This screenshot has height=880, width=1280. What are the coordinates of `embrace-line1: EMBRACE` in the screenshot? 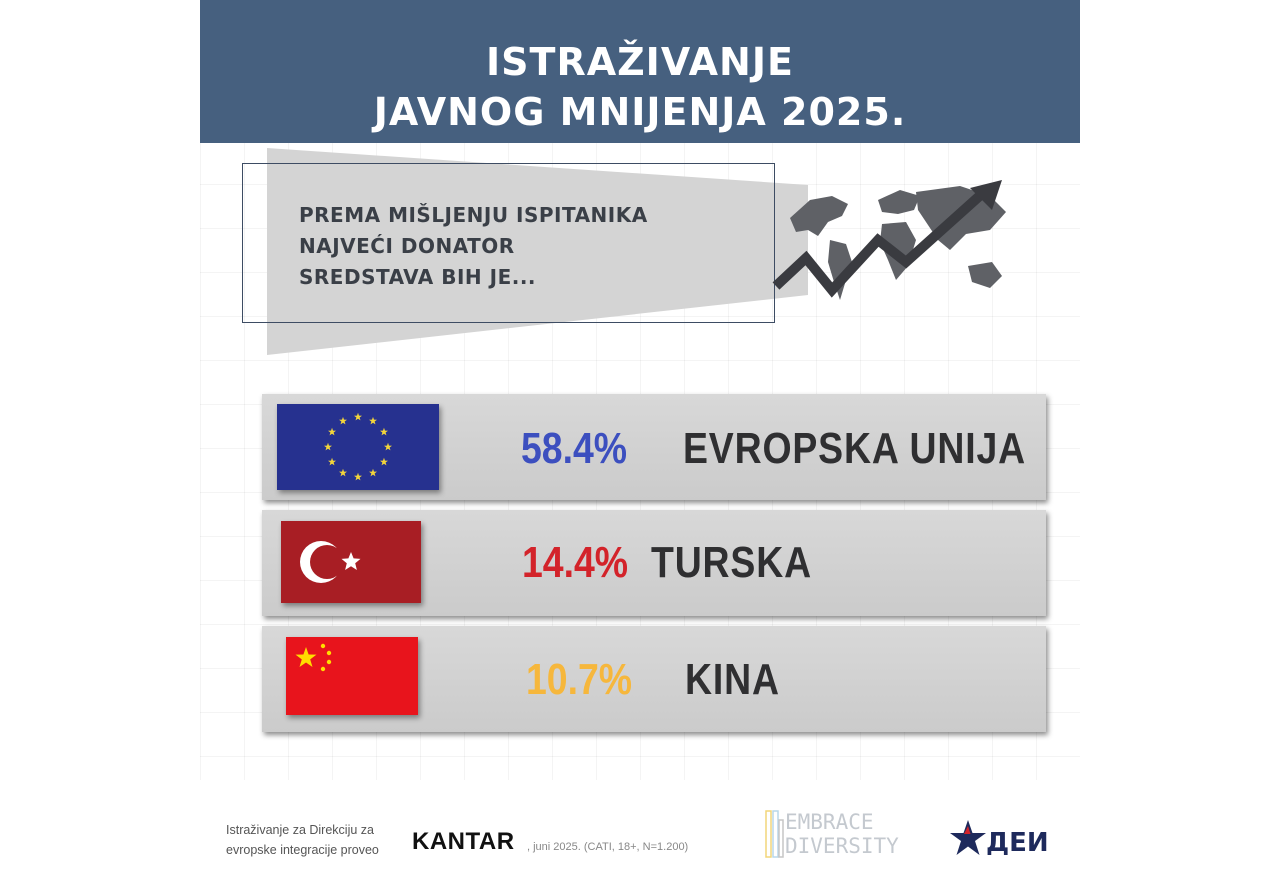 It's located at (829, 822).